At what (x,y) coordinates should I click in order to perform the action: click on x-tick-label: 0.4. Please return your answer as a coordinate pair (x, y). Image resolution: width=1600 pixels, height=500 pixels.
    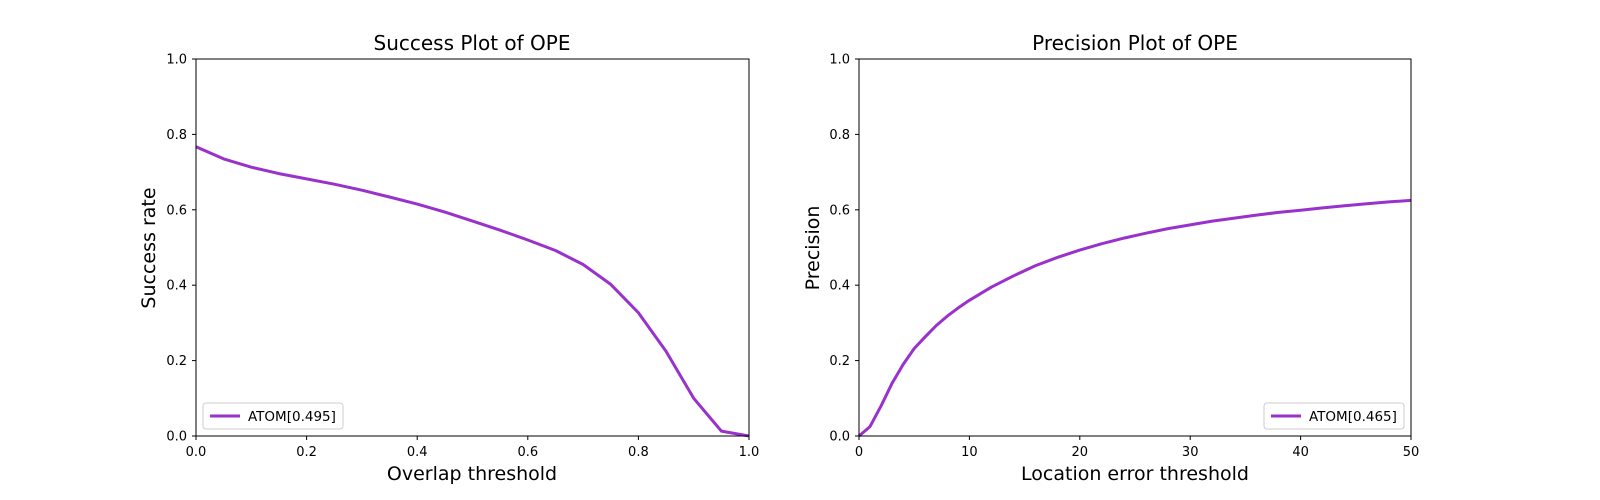
    Looking at the image, I should click on (417, 452).